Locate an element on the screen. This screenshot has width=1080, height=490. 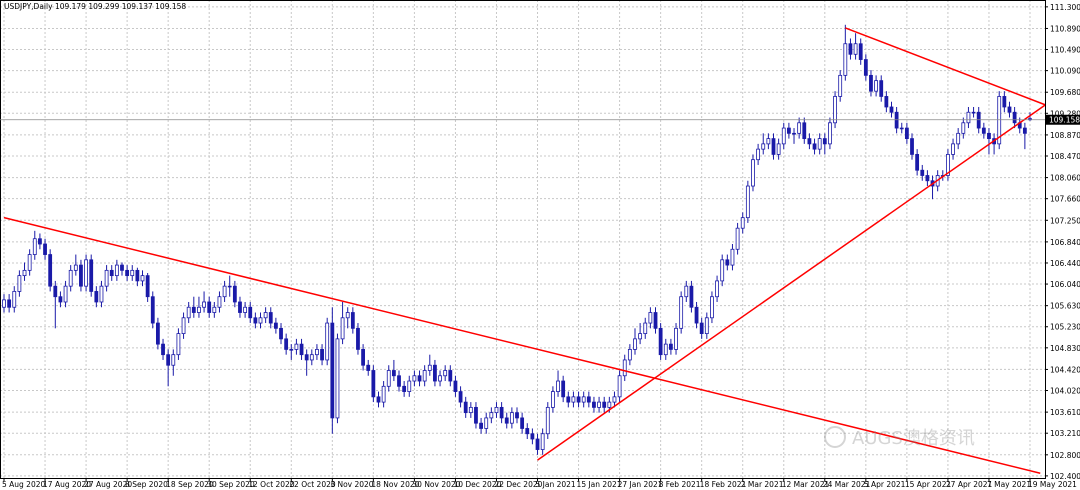
x-tick-label: 10 Dec 2020 is located at coordinates (477, 484).